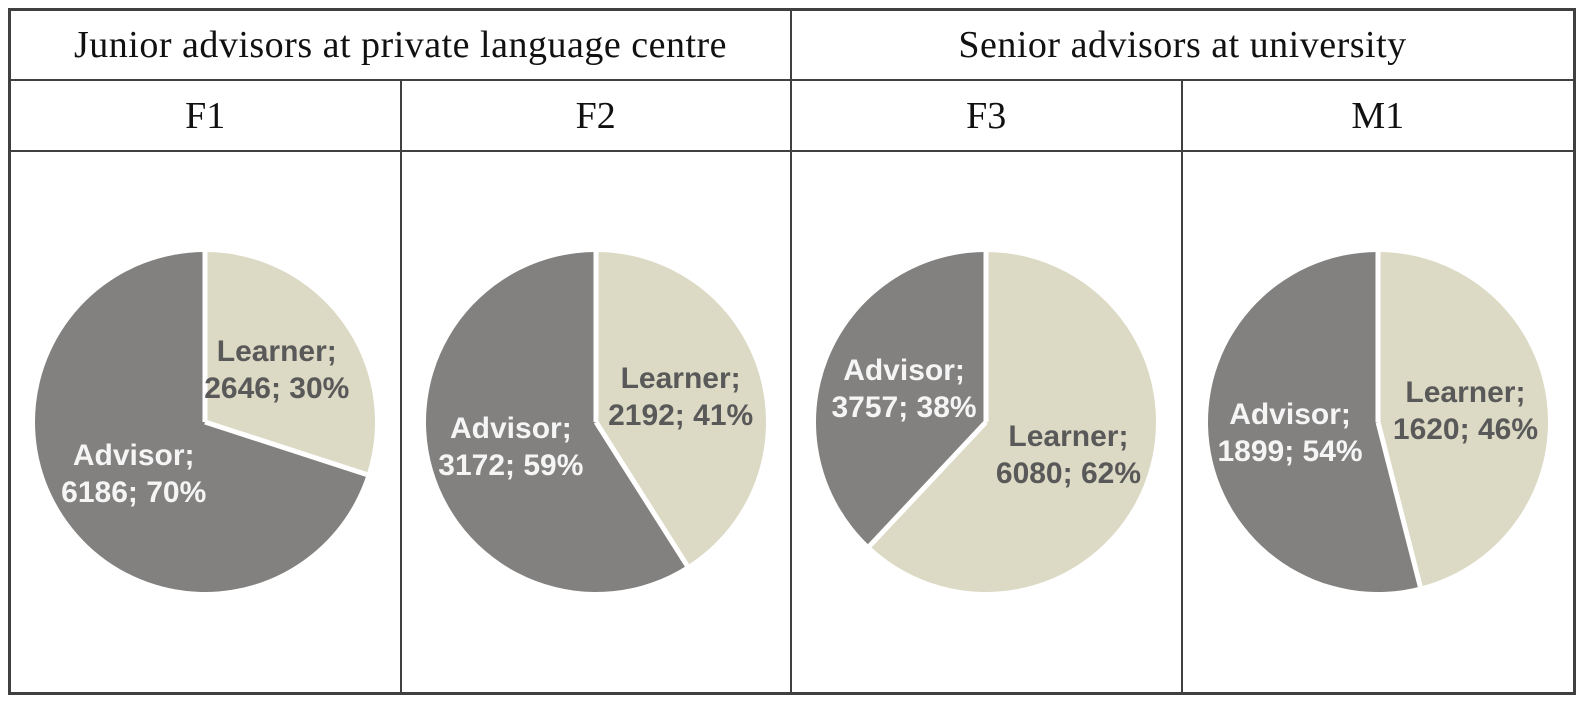 The image size is (1584, 703). I want to click on column-header-f3-label: F3, so click(986, 115).